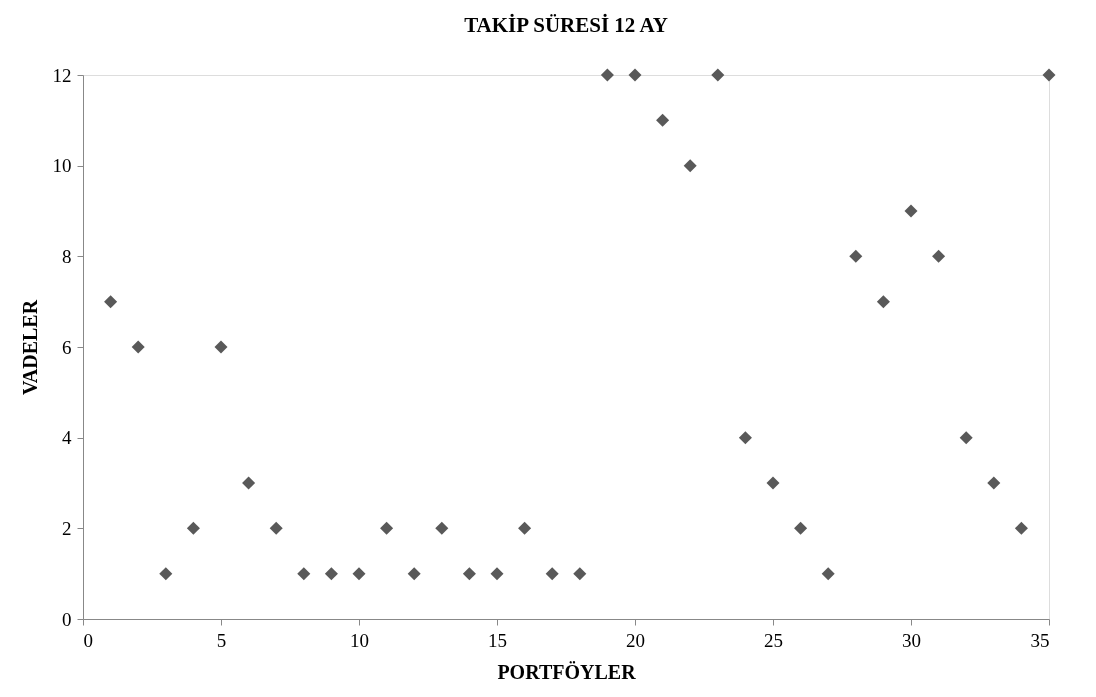 The width and height of the screenshot is (1096, 697). Describe the element at coordinates (62, 75) in the screenshot. I see `y-tick-label: 12` at that location.